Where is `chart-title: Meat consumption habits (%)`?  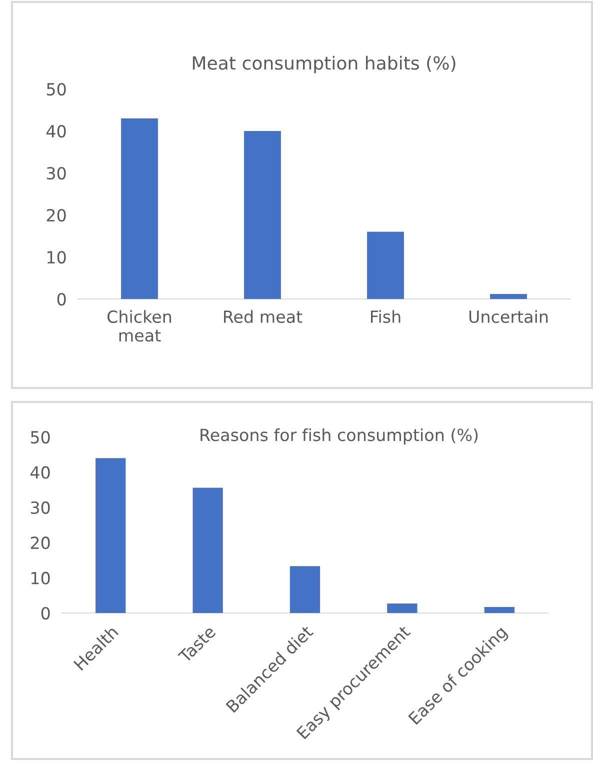
chart-title: Meat consumption habits (%) is located at coordinates (324, 65).